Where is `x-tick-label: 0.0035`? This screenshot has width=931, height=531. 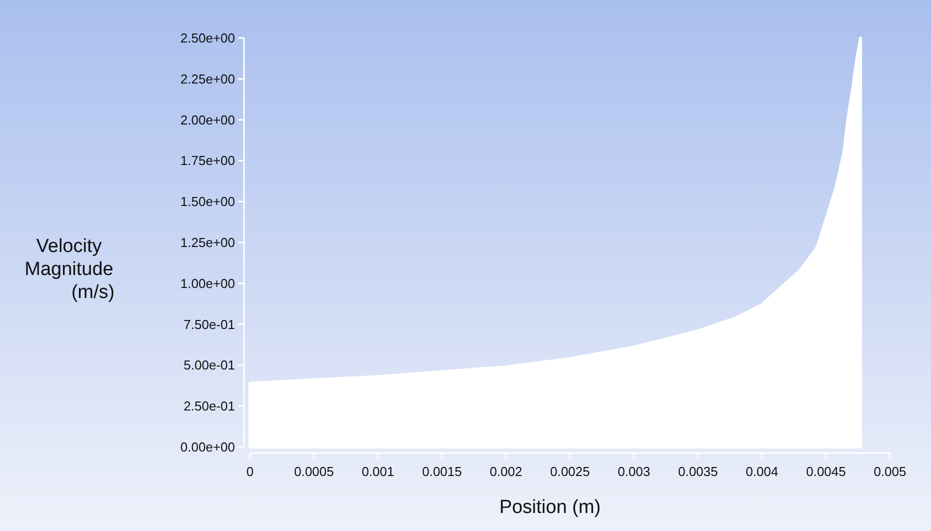
x-tick-label: 0.0035 is located at coordinates (698, 471).